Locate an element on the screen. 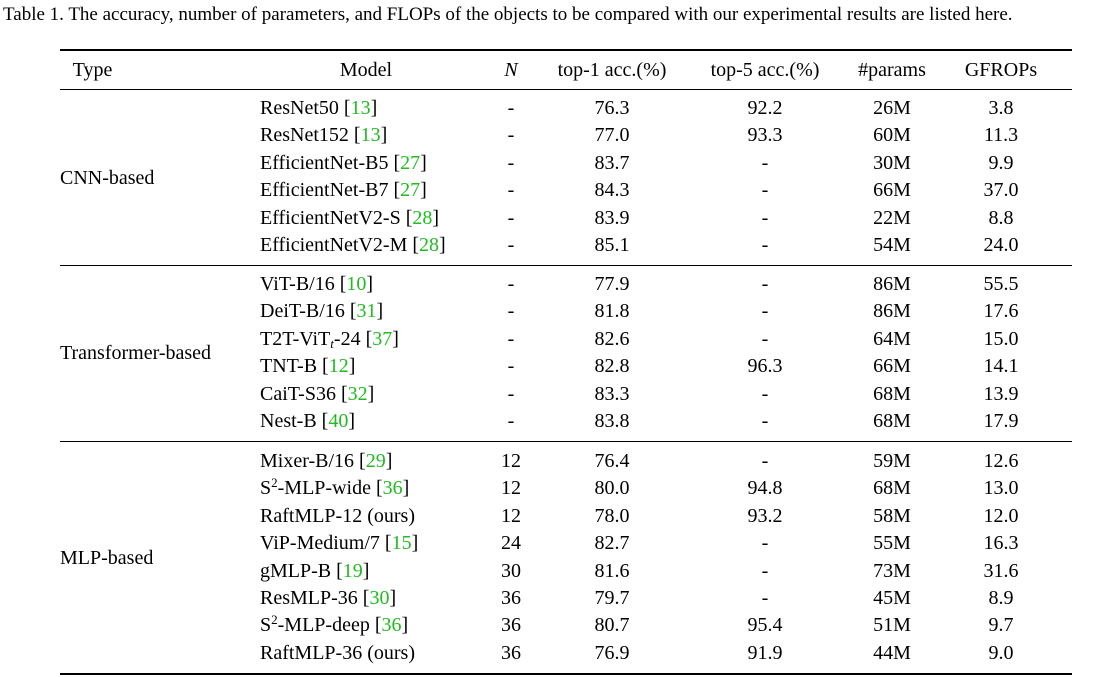  cell-top5: 95.4 is located at coordinates (765, 625).